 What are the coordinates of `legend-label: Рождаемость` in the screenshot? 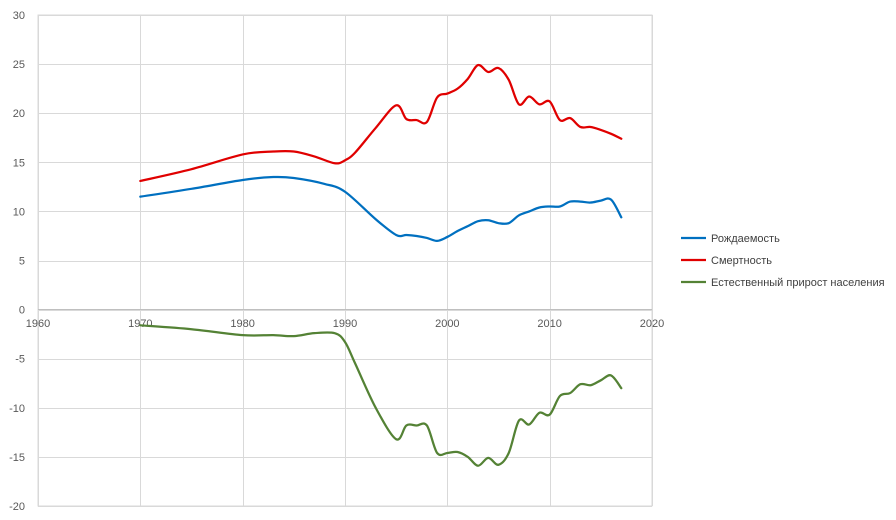 It's located at (745, 239).